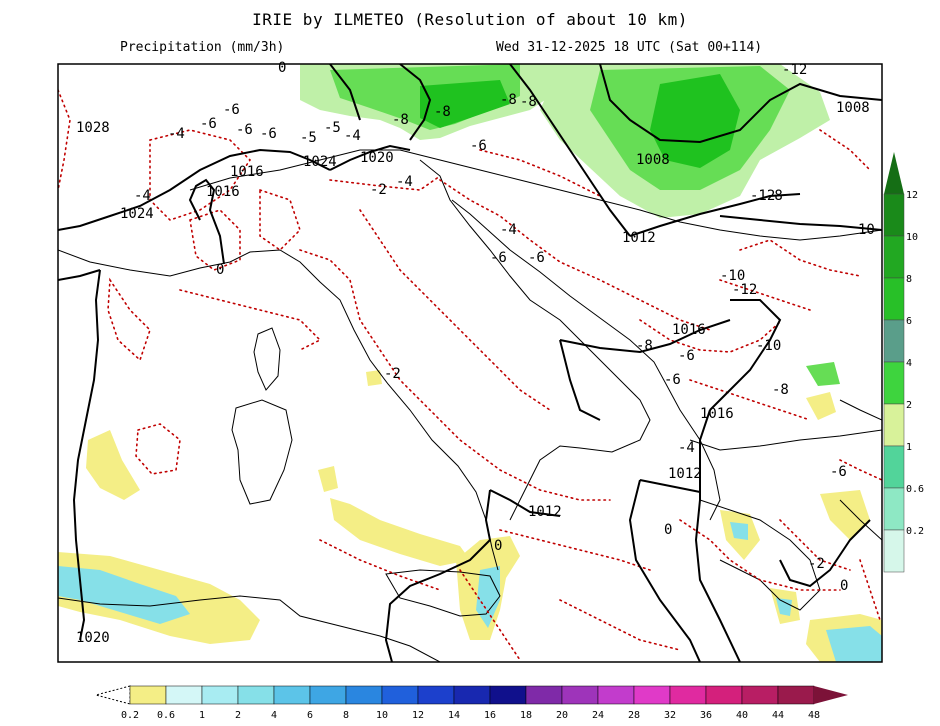 The image size is (940, 726). What do you see at coordinates (778, 715) in the screenshot?
I see `scale-label: 44` at bounding box center [778, 715].